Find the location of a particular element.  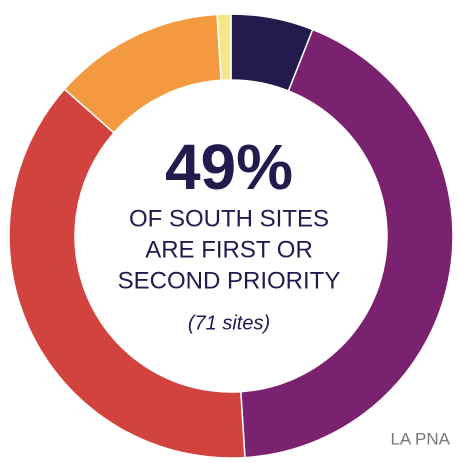

source: LA PNA is located at coordinates (420, 438).